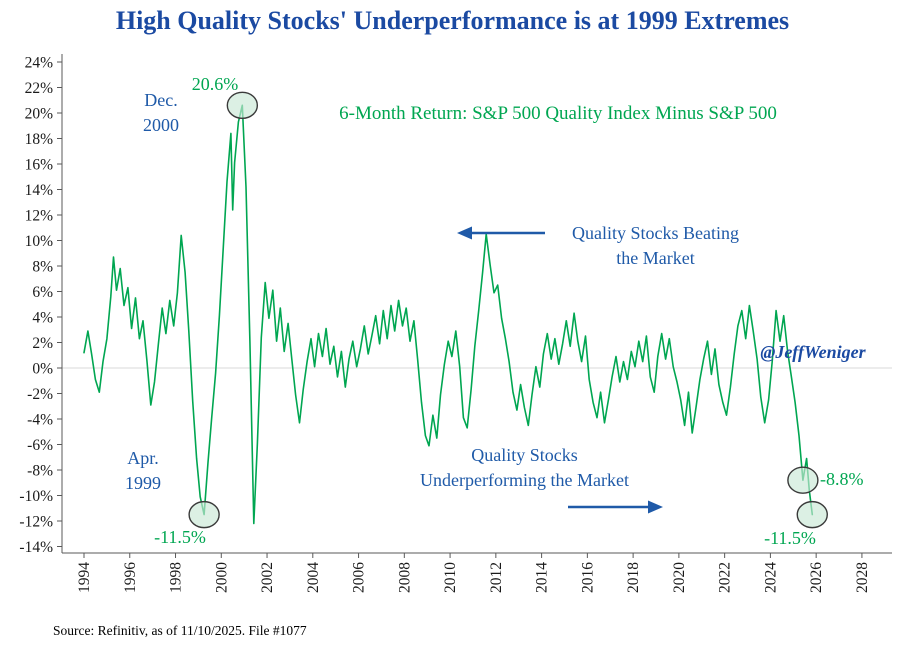 The height and width of the screenshot is (653, 905). Describe the element at coordinates (267, 577) in the screenshot. I see `x-tick-label: 2002` at that location.